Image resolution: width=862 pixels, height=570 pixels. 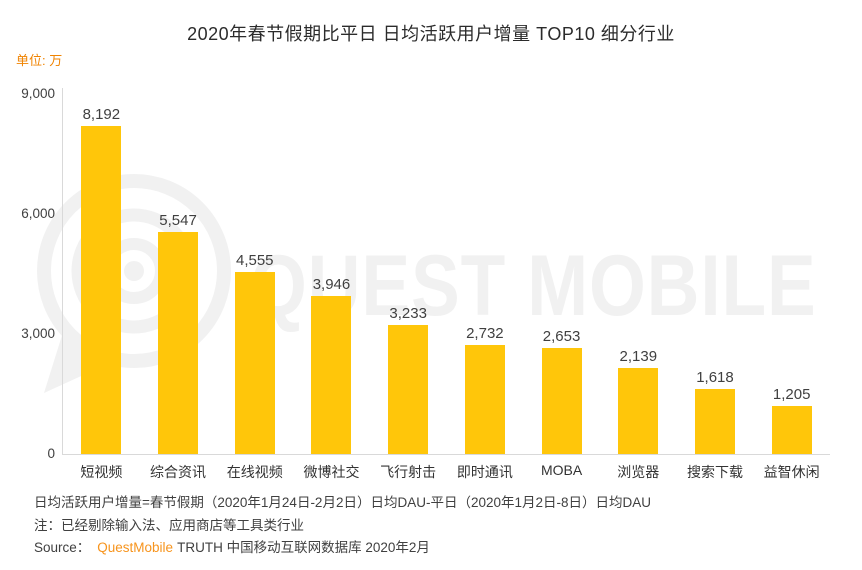 I want to click on bar-搜索下载, so click(x=714, y=421).